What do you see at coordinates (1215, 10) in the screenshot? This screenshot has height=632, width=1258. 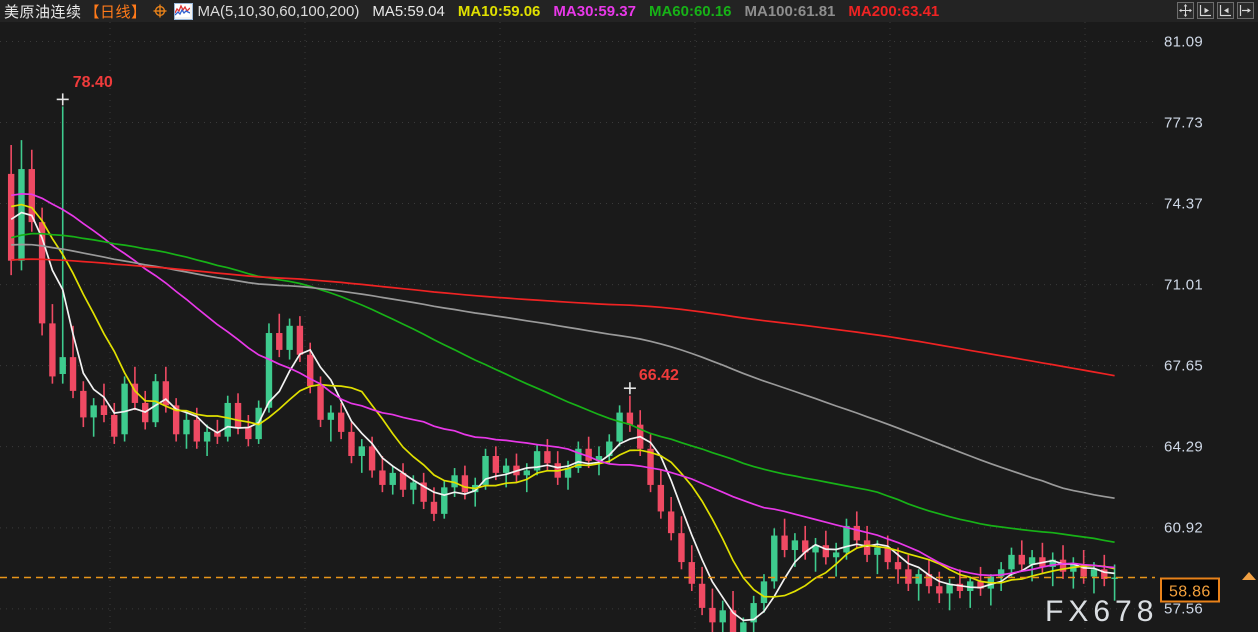 I see `chart-toolbar` at bounding box center [1215, 10].